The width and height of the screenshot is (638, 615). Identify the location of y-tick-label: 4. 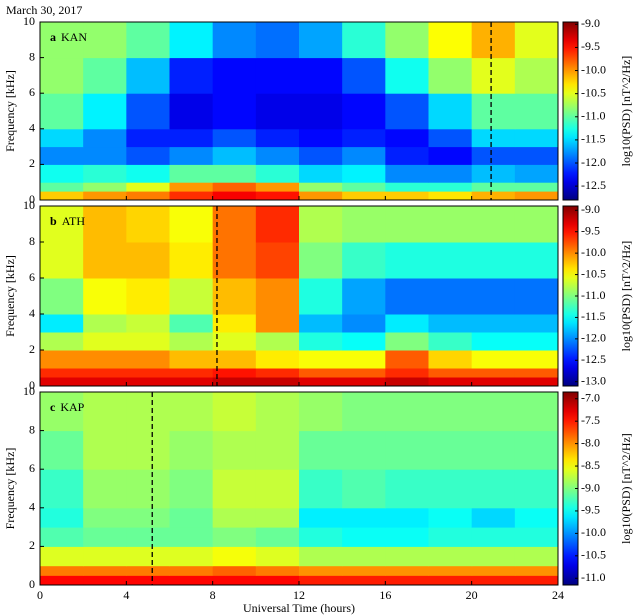
(32, 507).